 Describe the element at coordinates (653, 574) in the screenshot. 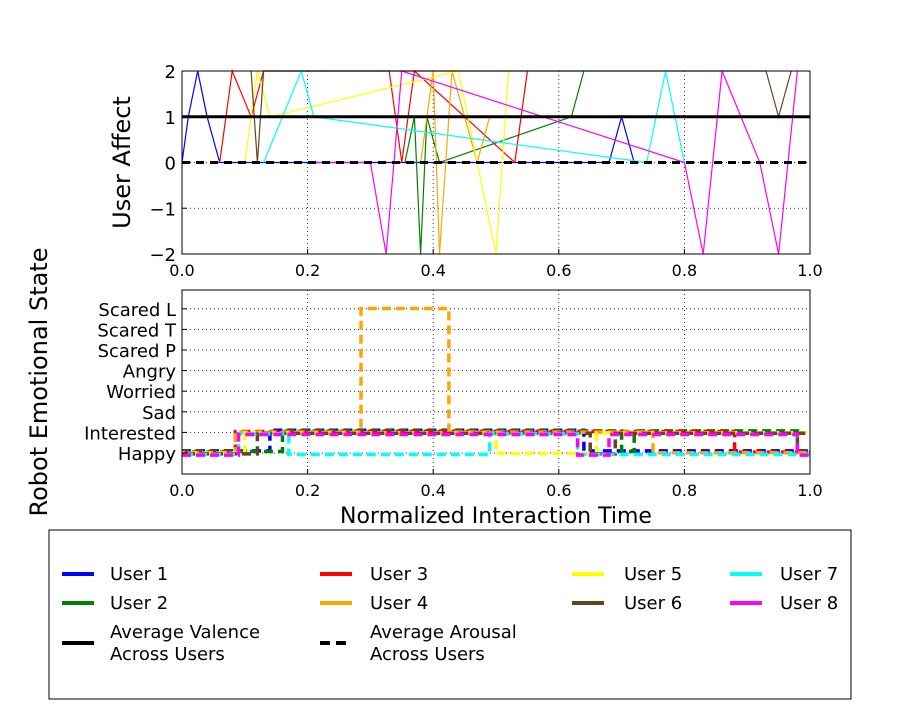

I see `legend-label: User 5` at that location.